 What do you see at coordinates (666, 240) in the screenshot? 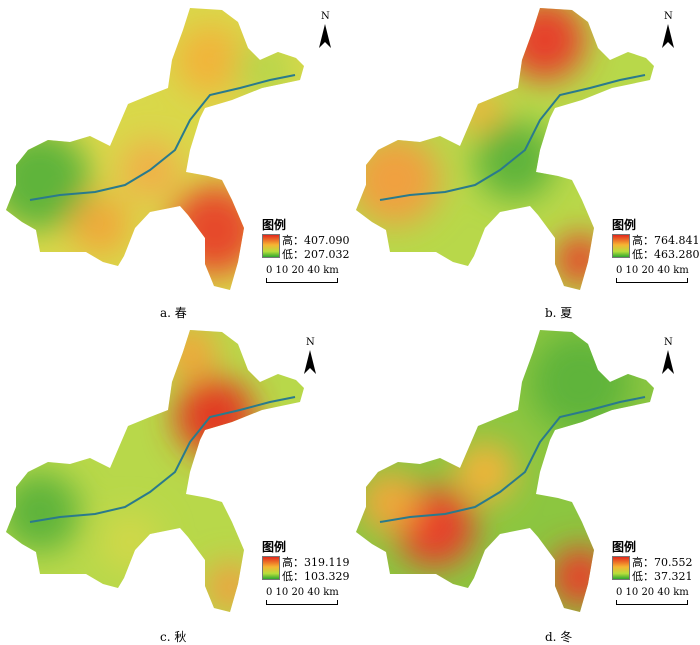
I see `legend-high: 高：764.841` at bounding box center [666, 240].